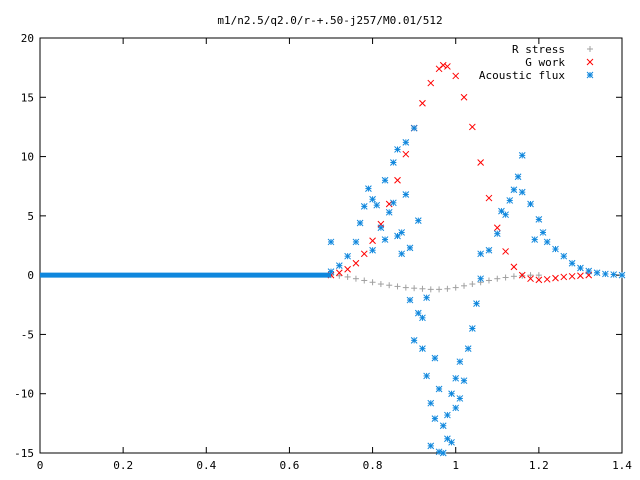 This screenshot has width=640, height=480. Describe the element at coordinates (545, 62) in the screenshot. I see `legend-label: G work` at that location.